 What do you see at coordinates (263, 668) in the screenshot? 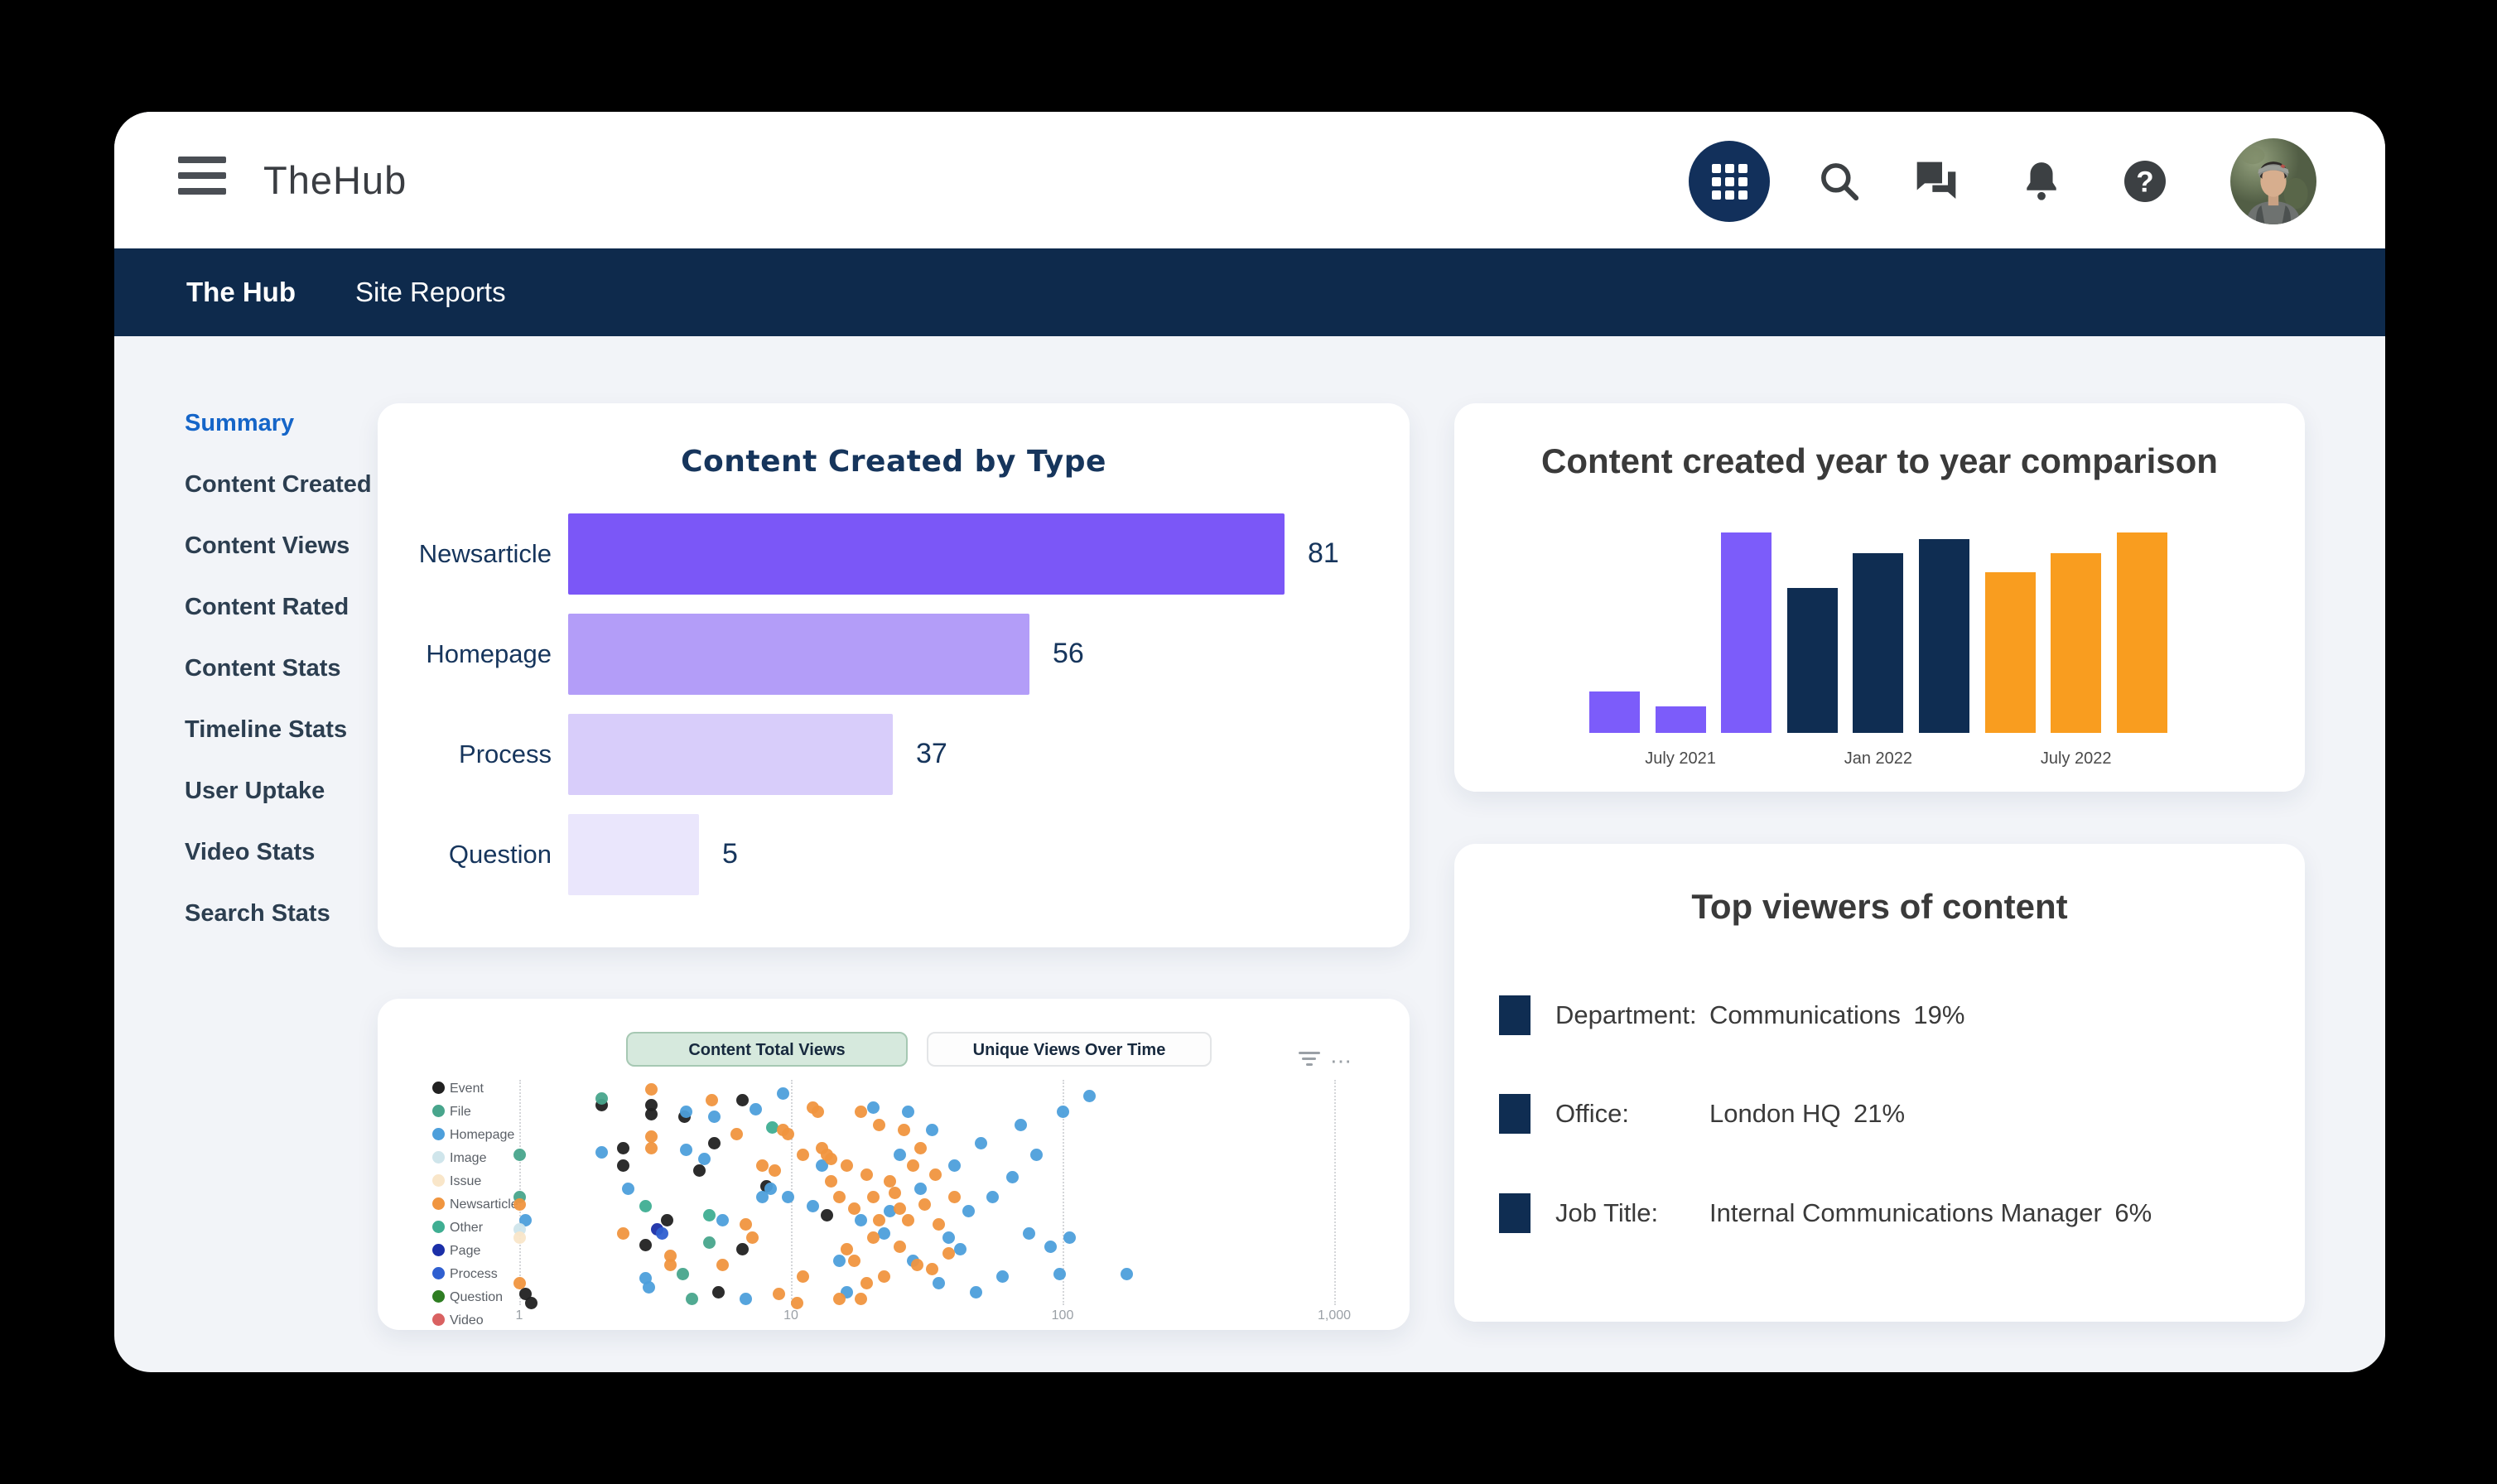
I see `sidebar-item-content-stats: Content Stats` at bounding box center [263, 668].